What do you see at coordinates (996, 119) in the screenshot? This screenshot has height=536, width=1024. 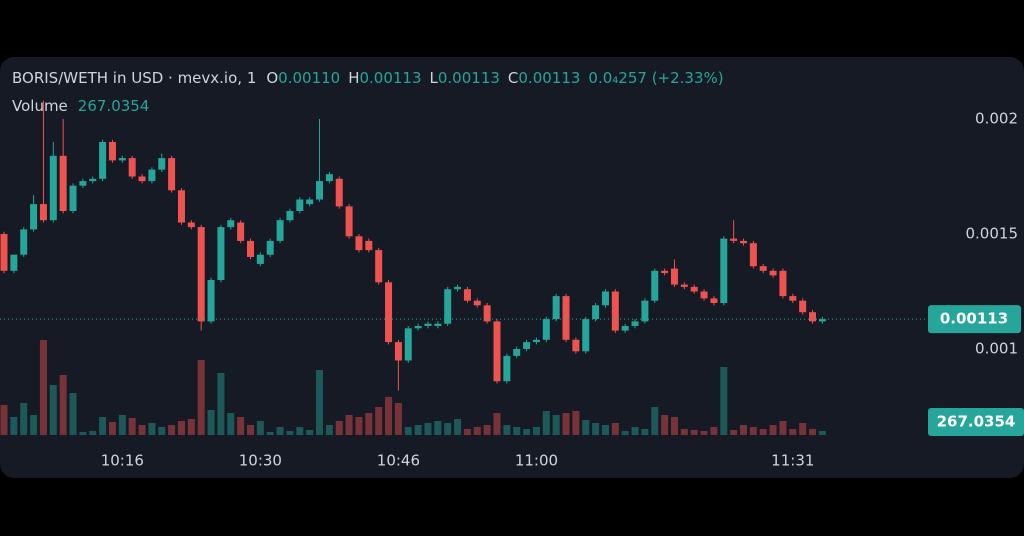 I see `y-tick-label: 0.002` at bounding box center [996, 119].